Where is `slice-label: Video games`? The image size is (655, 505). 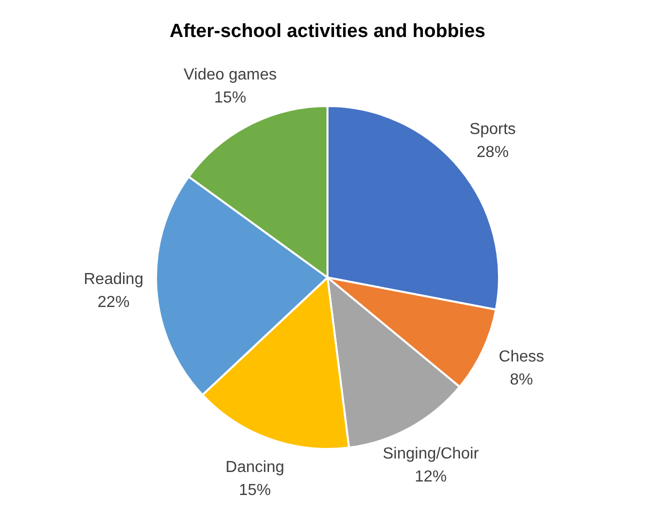
slice-label: Video games is located at coordinates (230, 75).